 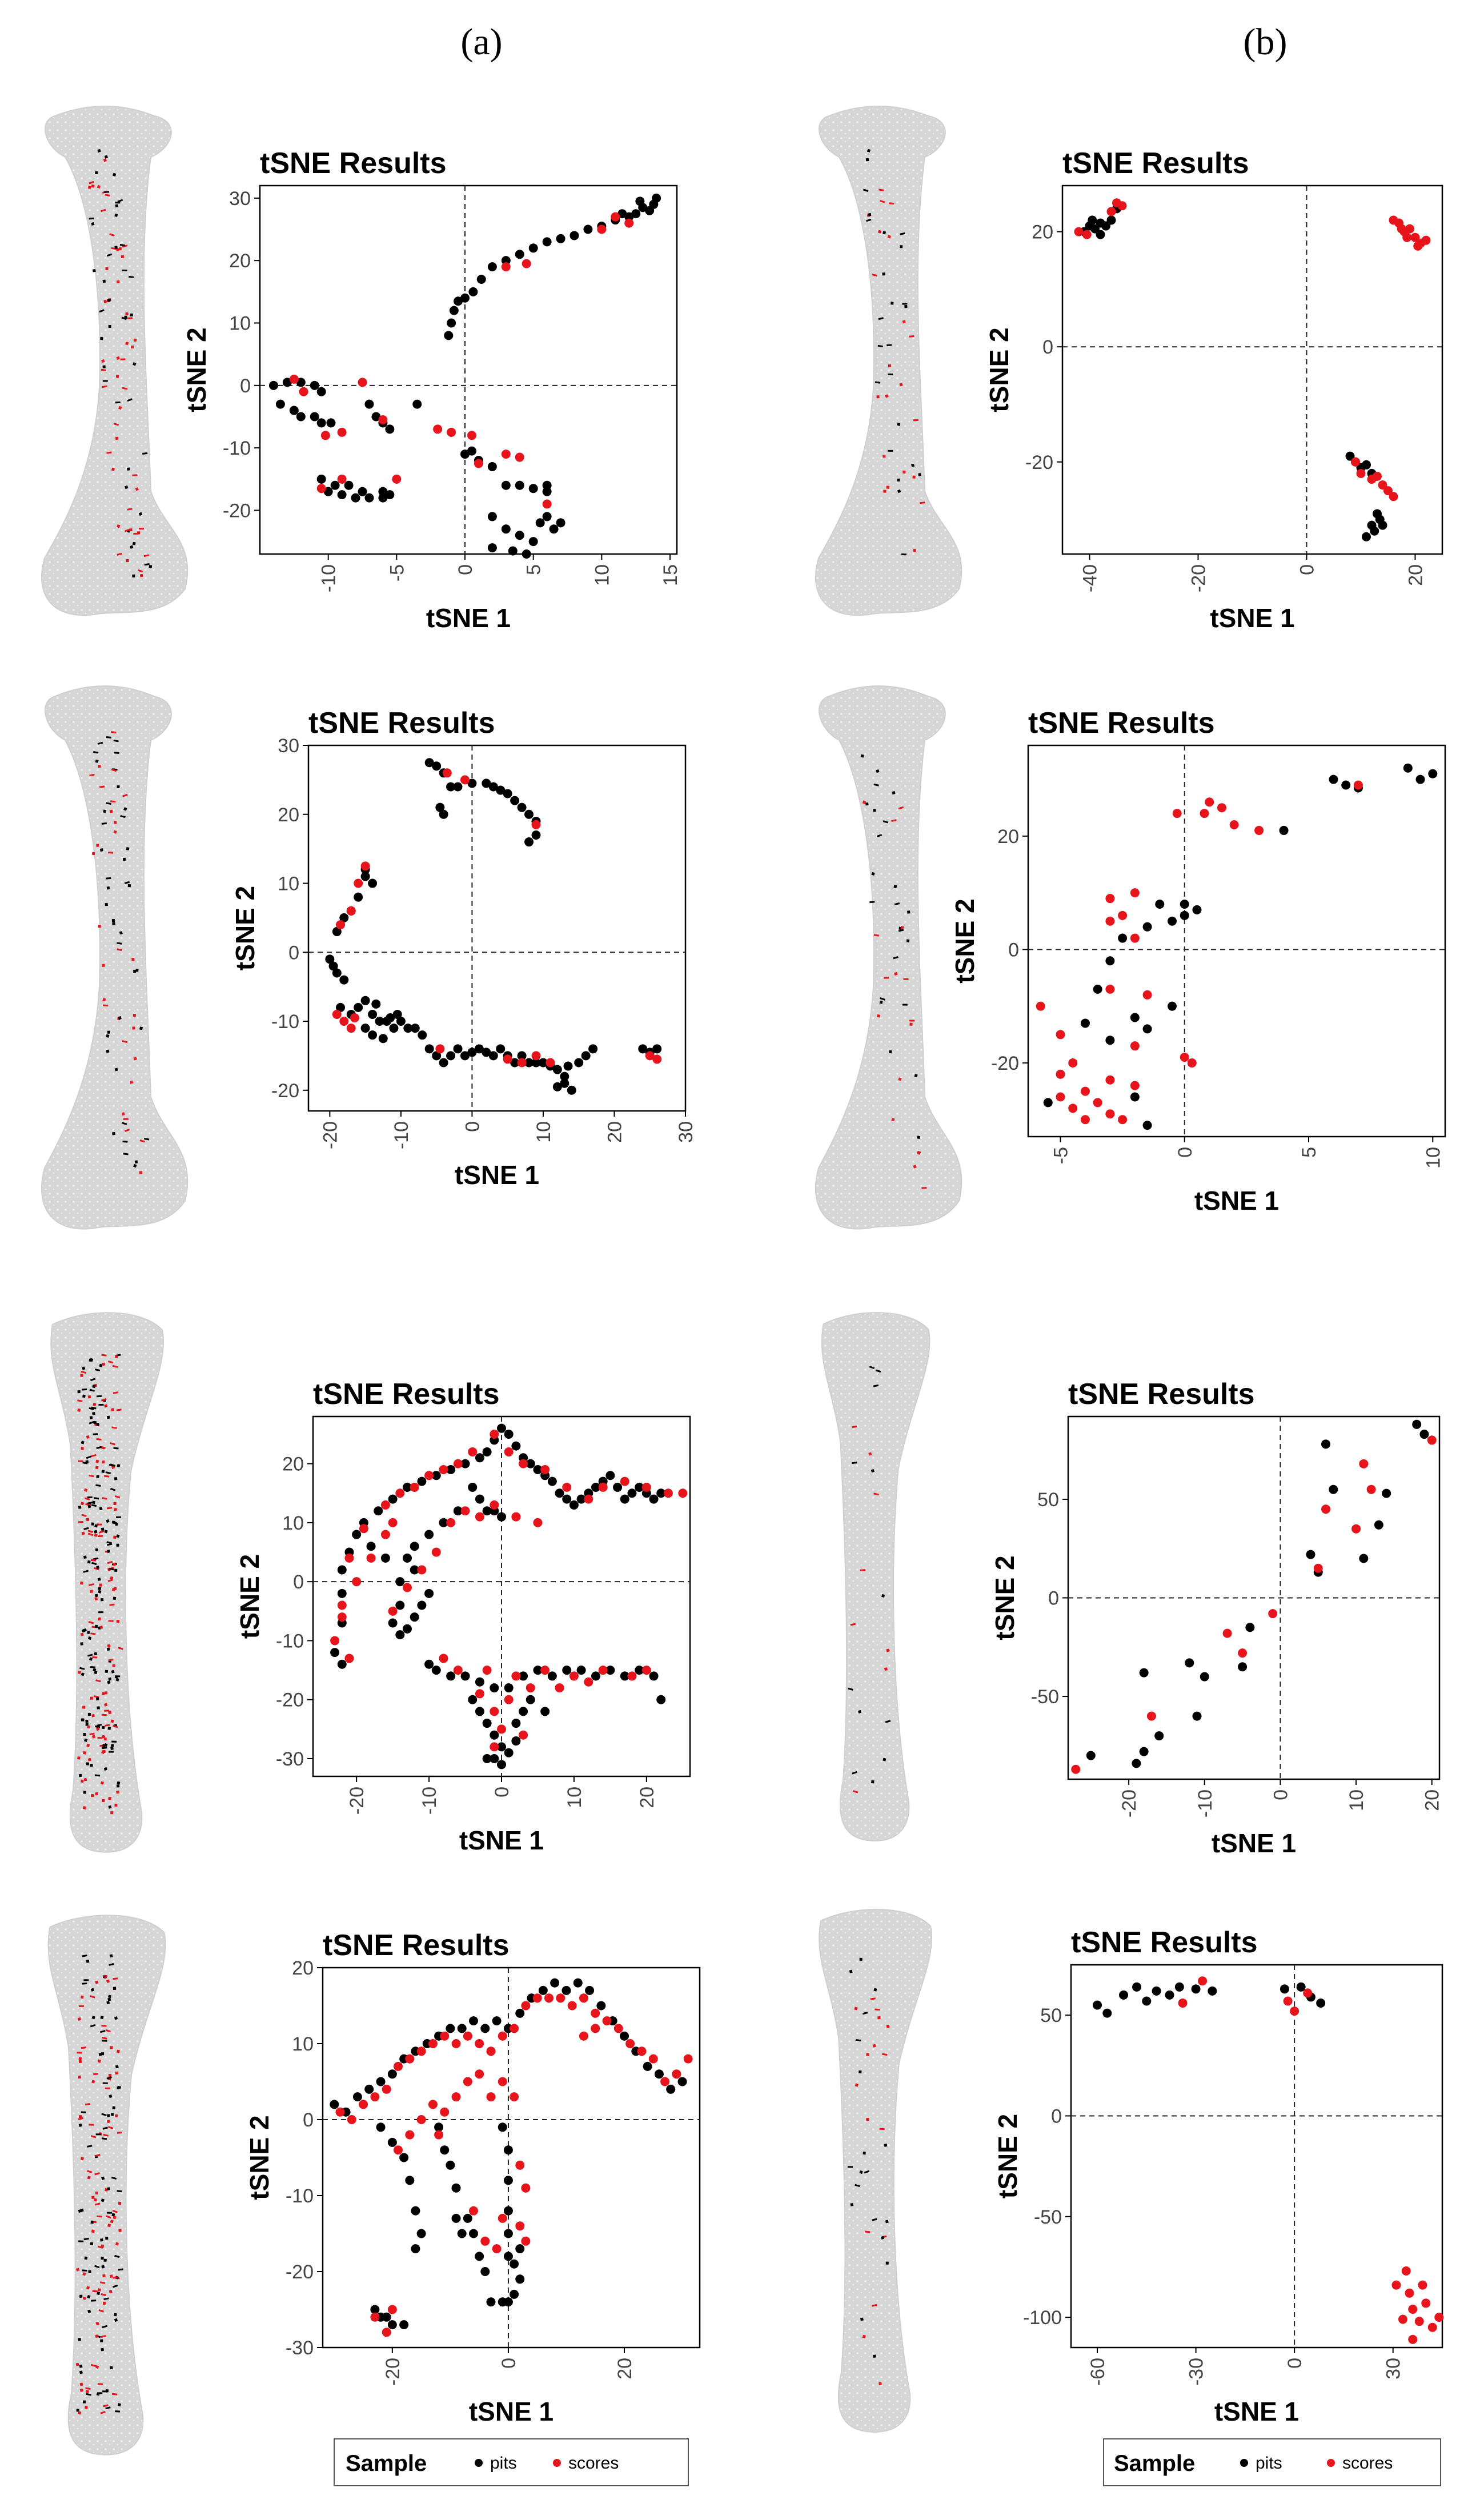 What do you see at coordinates (430, 1801) in the screenshot?
I see `x-tick-label: -10` at bounding box center [430, 1801].